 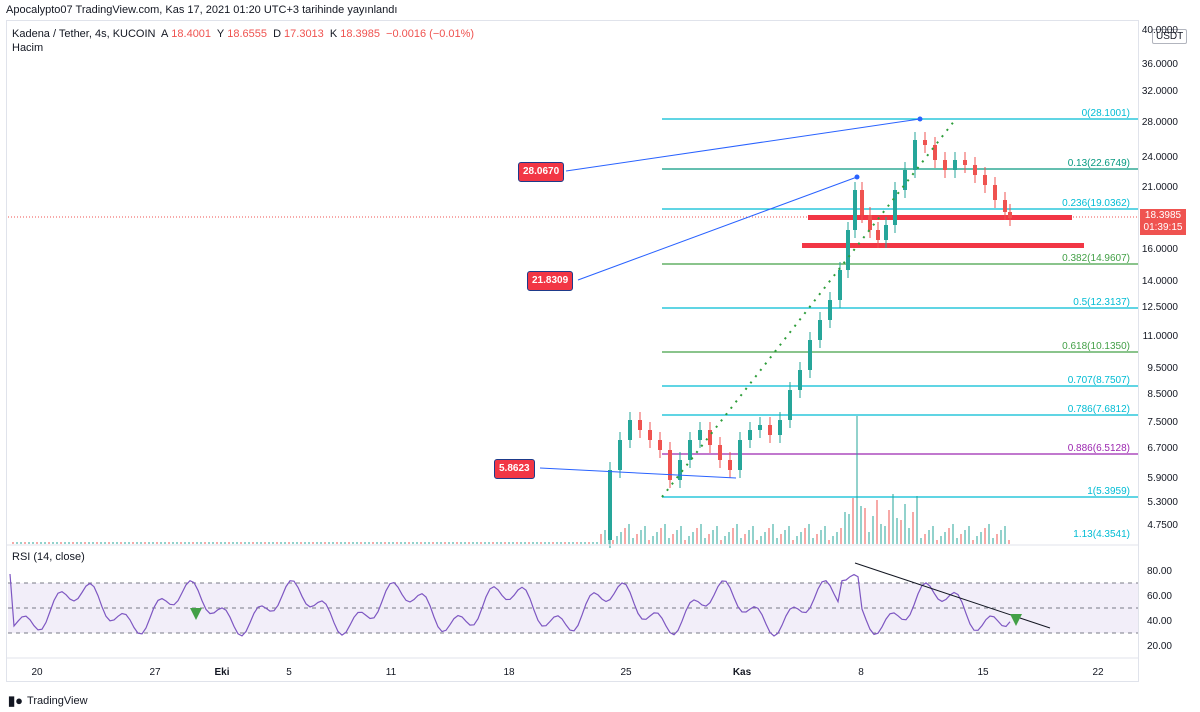 What do you see at coordinates (1159, 621) in the screenshot?
I see `rsi-axis-label: 40.00` at bounding box center [1159, 621].